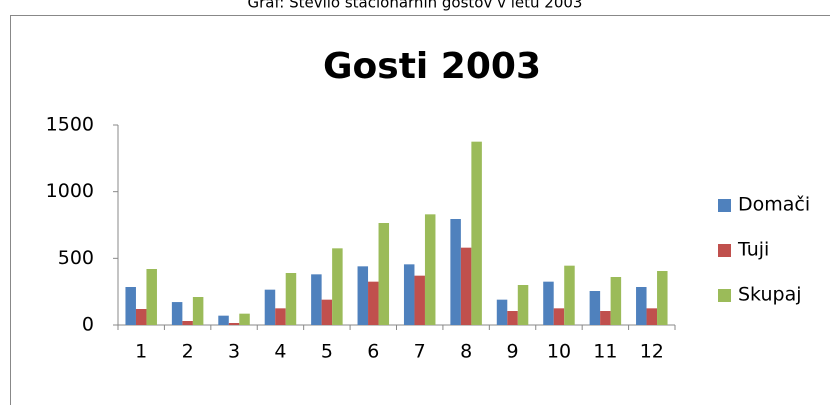  What do you see at coordinates (76, 258) in the screenshot?
I see `y-tick-label: 500` at bounding box center [76, 258].